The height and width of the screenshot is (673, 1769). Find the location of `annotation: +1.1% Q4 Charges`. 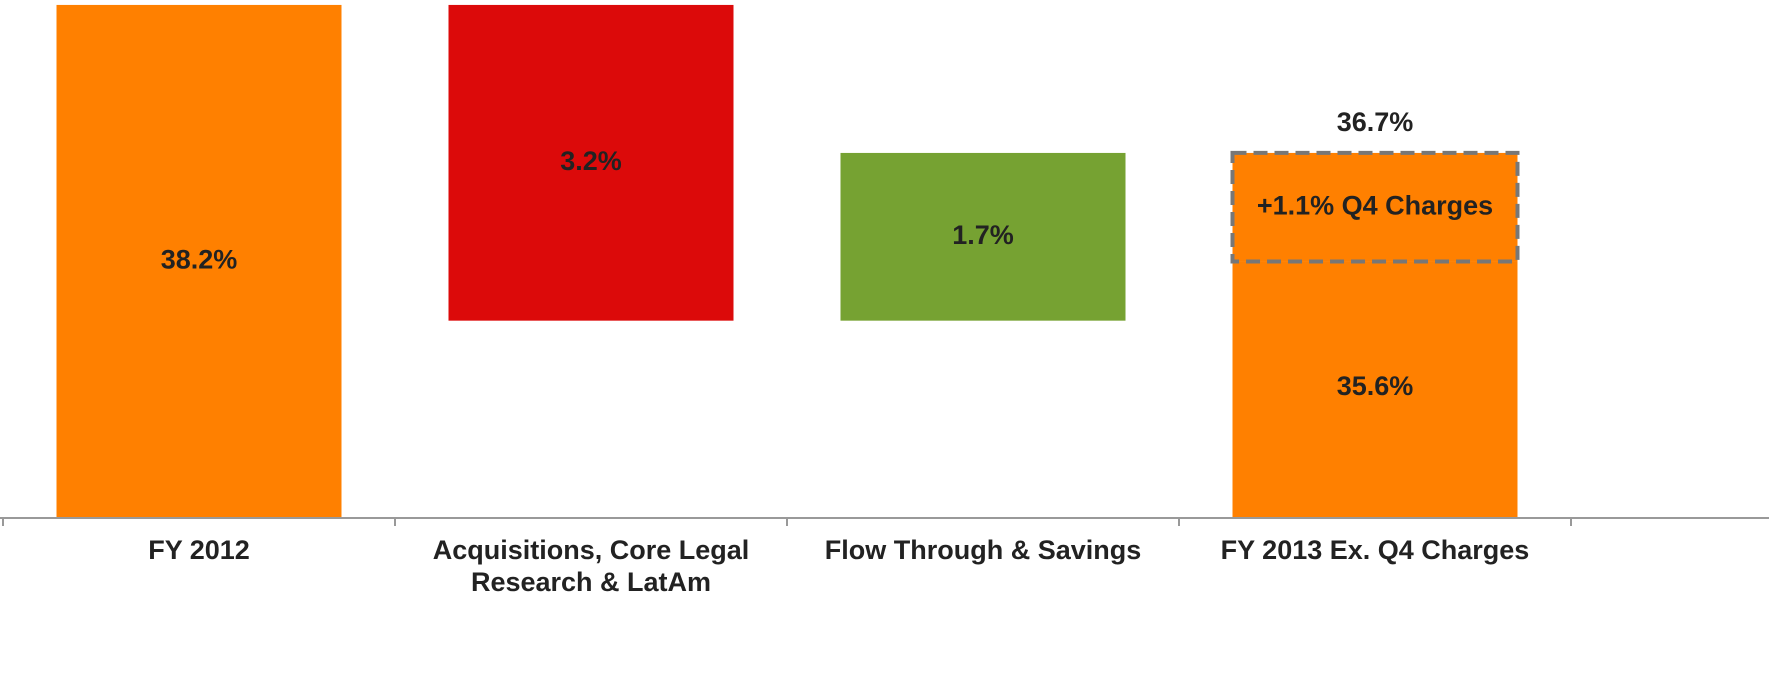

annotation: +1.1% Q4 Charges is located at coordinates (1375, 205).